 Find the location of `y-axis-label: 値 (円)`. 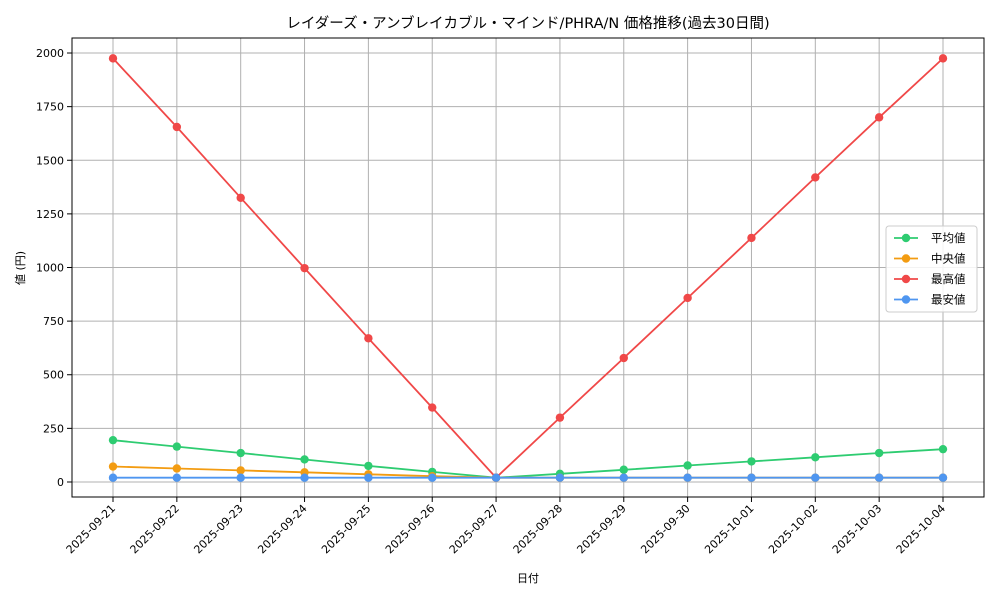

y-axis-label: 値 (円) is located at coordinates (20, 268).